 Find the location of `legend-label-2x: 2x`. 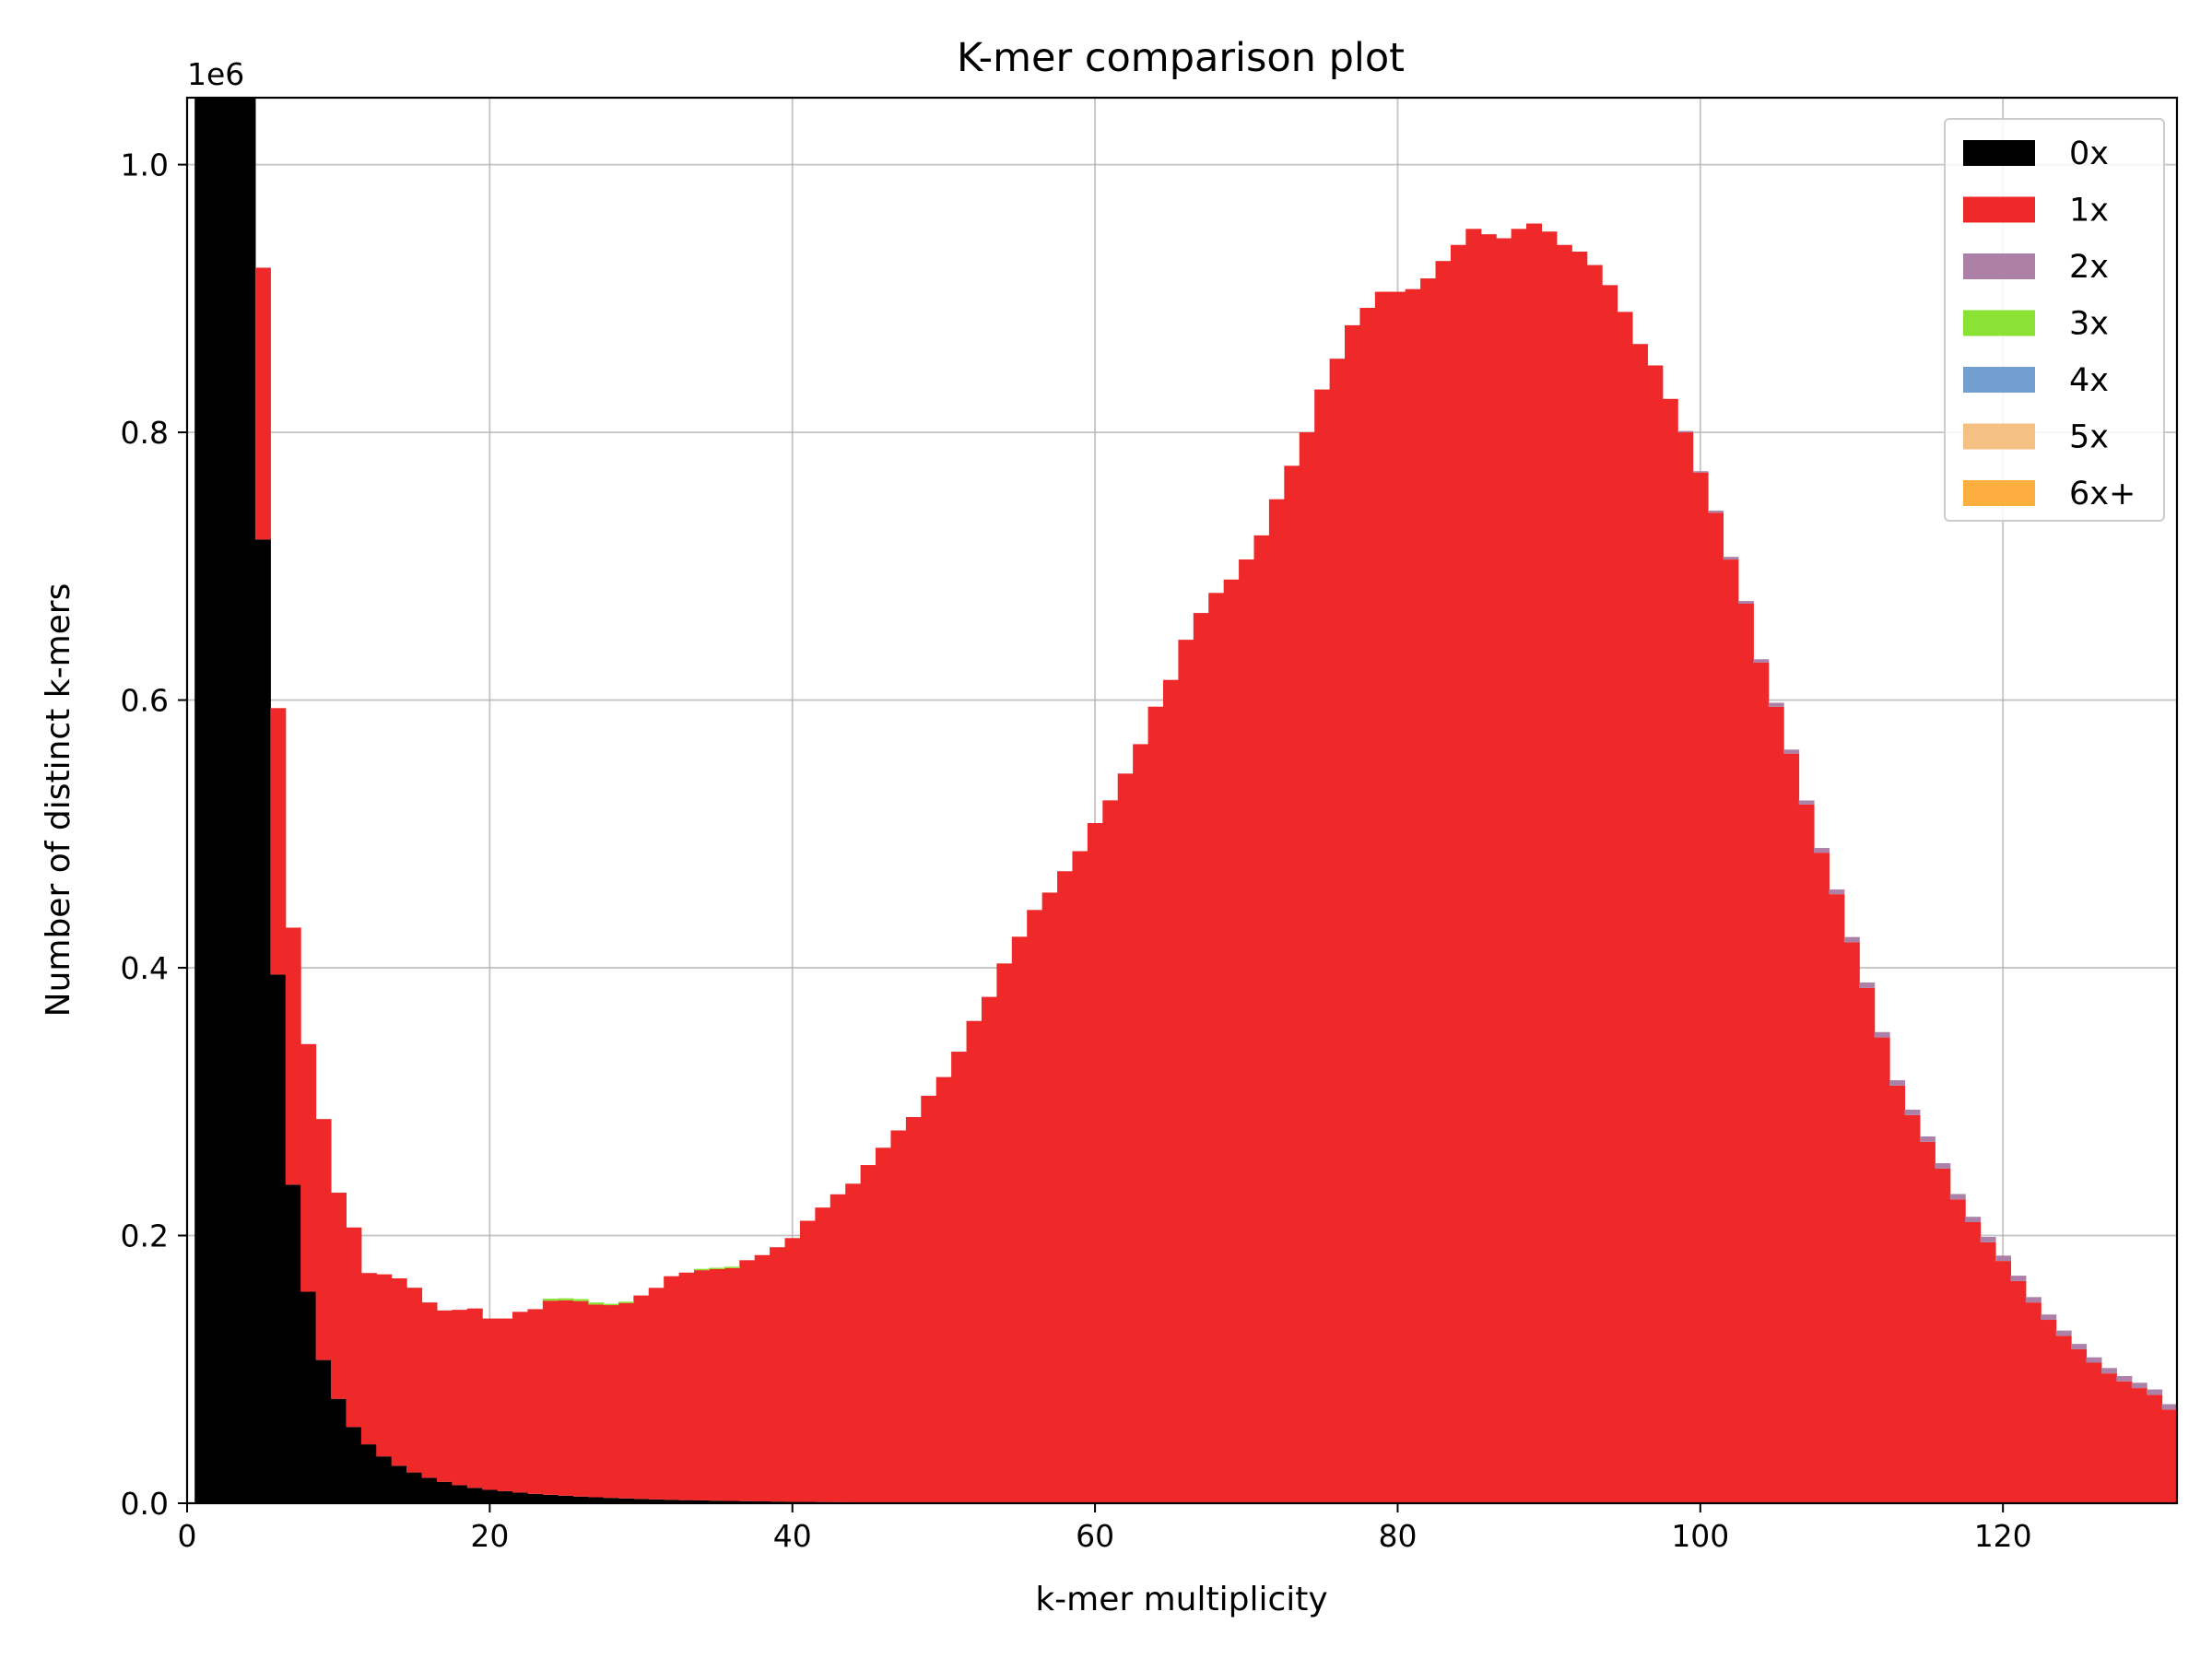

legend-label-2x: 2x is located at coordinates (2089, 267).